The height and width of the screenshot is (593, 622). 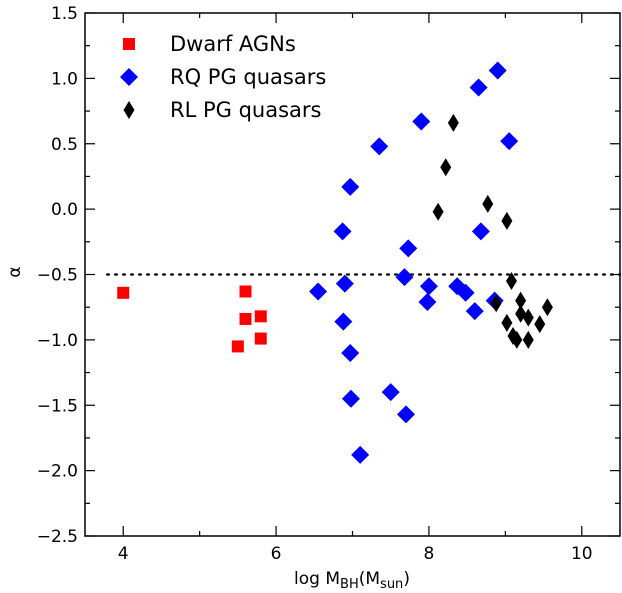 I want to click on x-tick-label: 6, so click(x=276, y=554).